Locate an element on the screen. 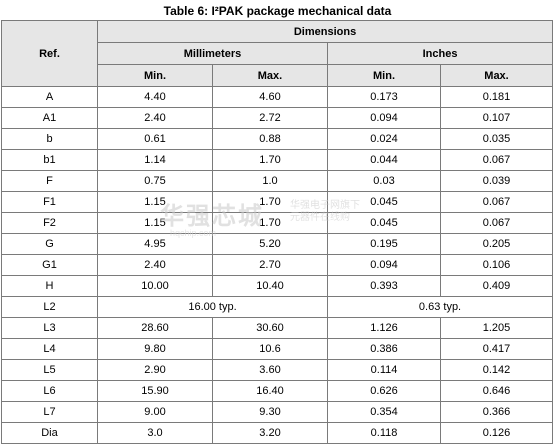  mm-min-cell: 1.14 is located at coordinates (155, 160).